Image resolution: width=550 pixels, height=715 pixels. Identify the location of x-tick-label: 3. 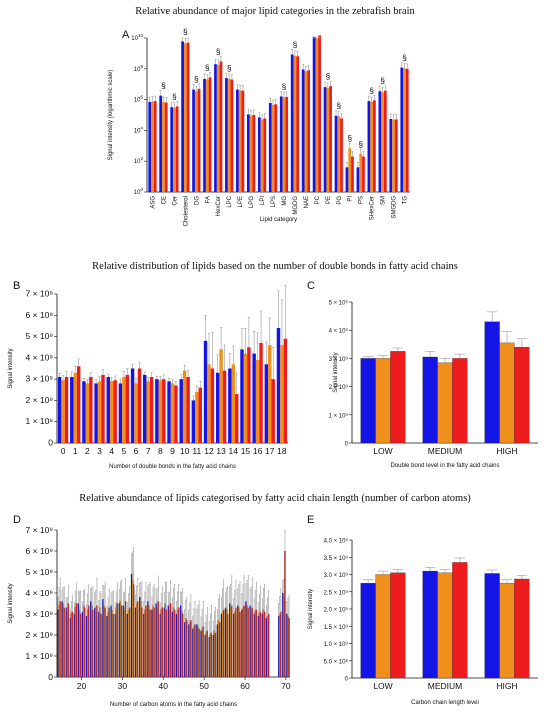
(99, 451).